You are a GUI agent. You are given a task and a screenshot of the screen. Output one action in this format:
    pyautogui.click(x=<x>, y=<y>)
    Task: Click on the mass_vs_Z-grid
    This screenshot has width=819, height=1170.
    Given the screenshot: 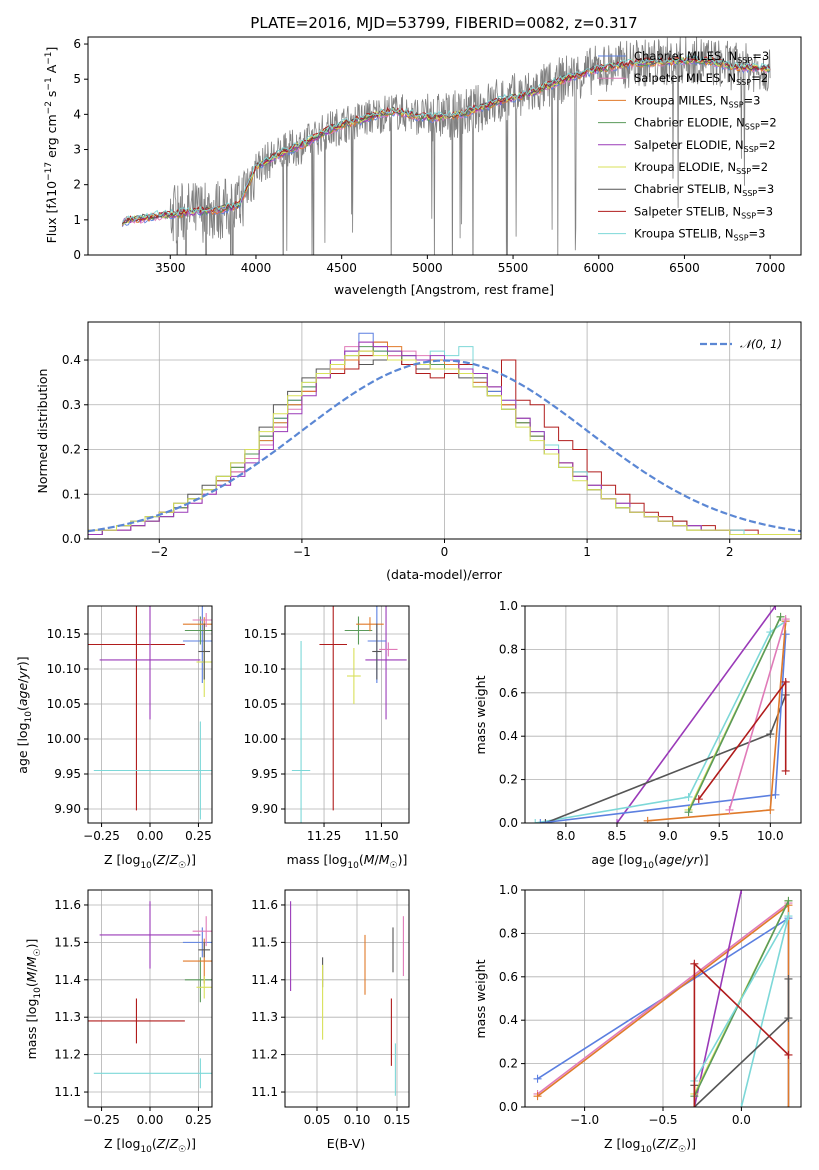 What is the action you would take?
    pyautogui.click(x=150, y=998)
    